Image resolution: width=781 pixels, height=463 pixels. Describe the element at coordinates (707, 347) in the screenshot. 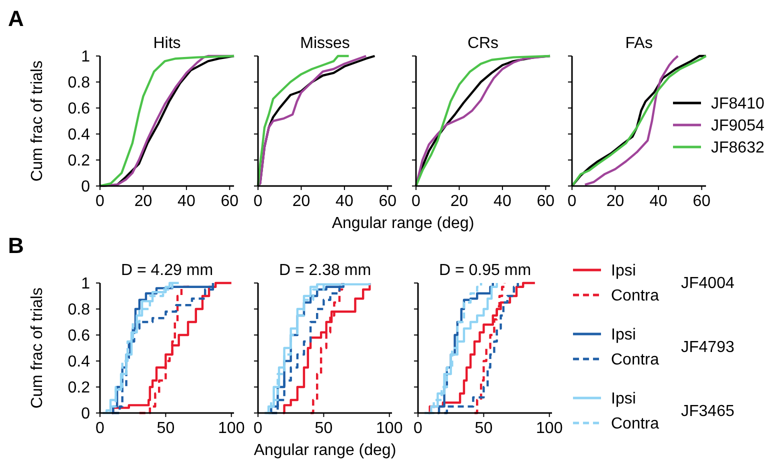

I see `text: JF4793` at that location.